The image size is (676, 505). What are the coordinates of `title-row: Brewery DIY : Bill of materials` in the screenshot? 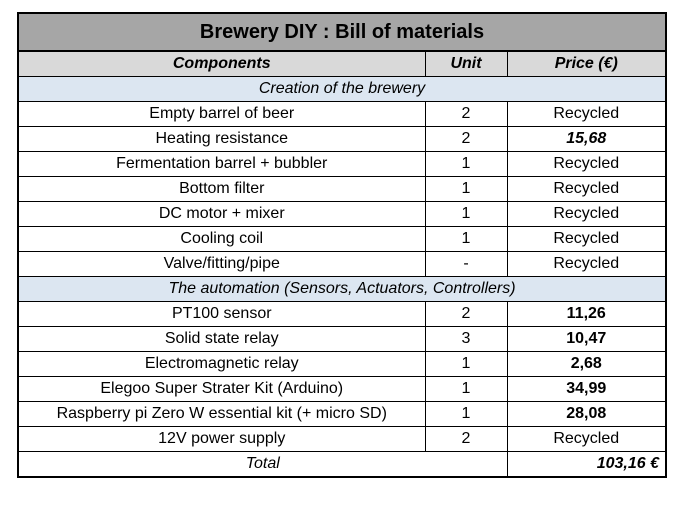 It's located at (342, 32).